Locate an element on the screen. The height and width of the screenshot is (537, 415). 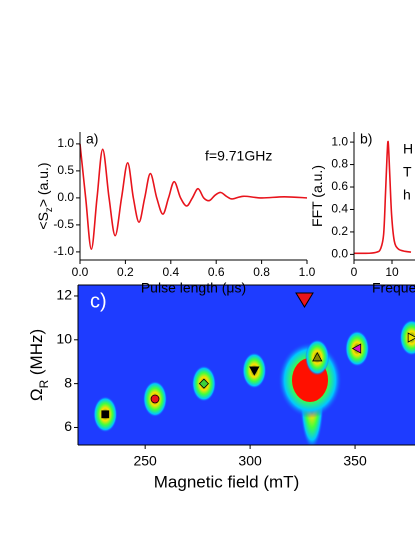
x-tick-label: 0.4 is located at coordinates (170, 272).